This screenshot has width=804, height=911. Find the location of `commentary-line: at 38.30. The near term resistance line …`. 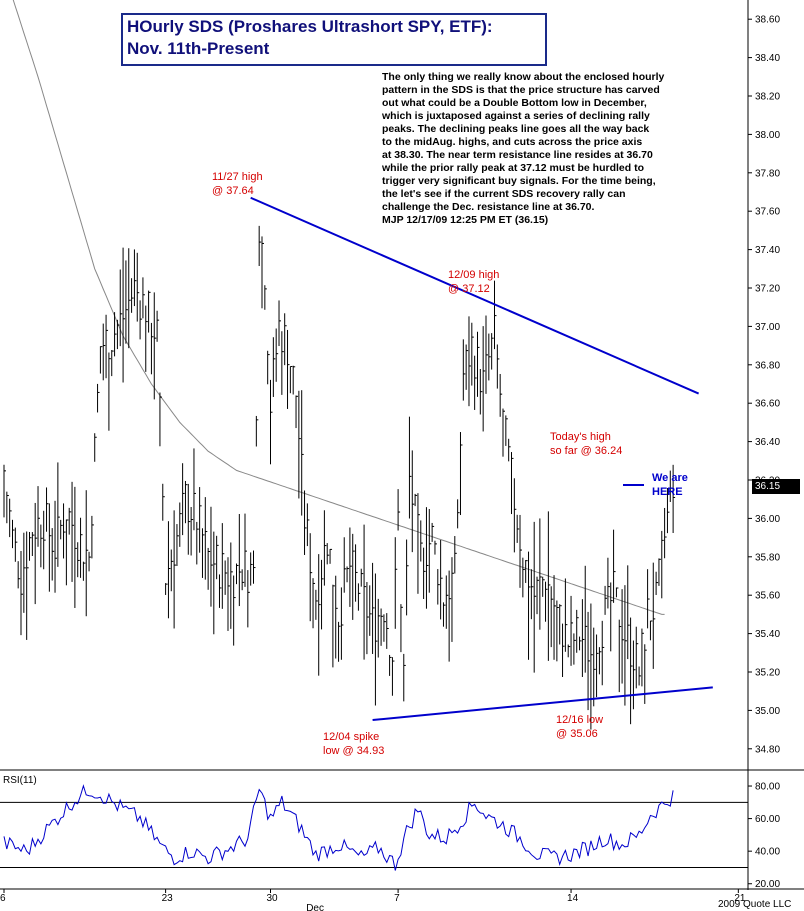

commentary-line: at 38.30. The near term resistance line … is located at coordinates (517, 155).